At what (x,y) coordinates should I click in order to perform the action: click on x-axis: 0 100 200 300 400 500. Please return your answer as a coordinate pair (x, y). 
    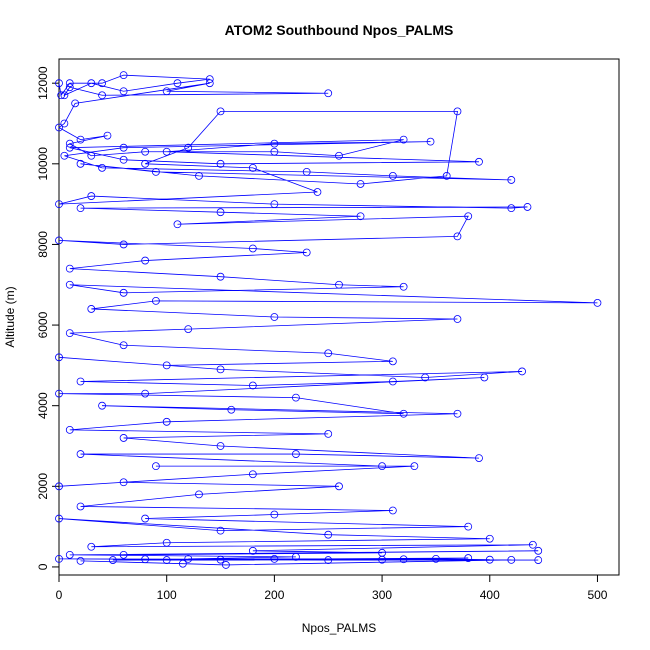
    Looking at the image, I should click on (332, 588).